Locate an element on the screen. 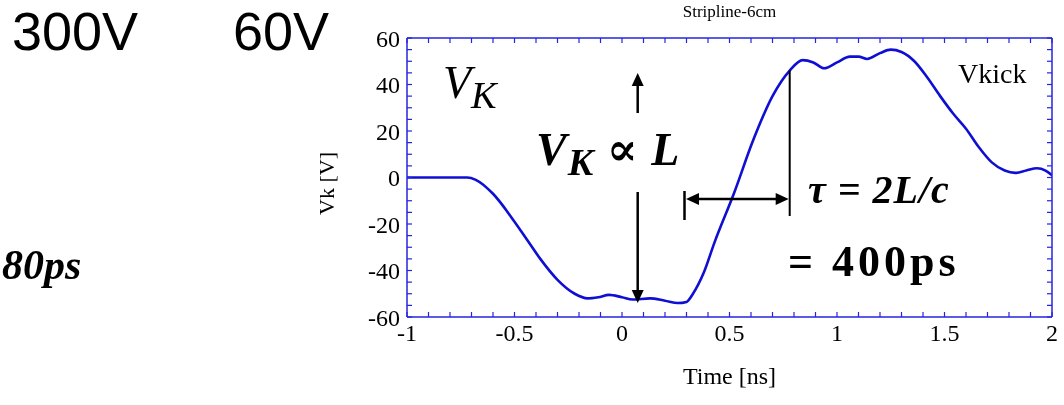 The width and height of the screenshot is (1064, 405). x-tick-label: -0.5 is located at coordinates (514, 333).